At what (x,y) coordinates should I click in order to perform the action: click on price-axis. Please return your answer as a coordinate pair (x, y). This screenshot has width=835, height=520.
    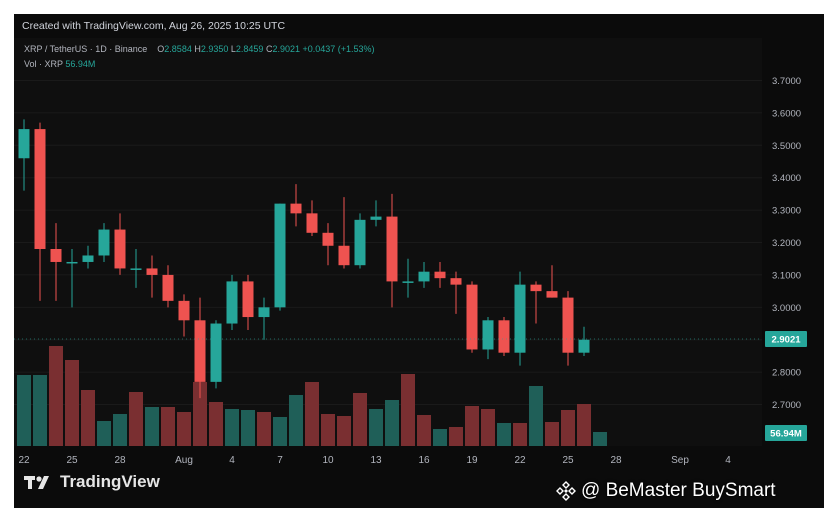
    Looking at the image, I should click on (793, 256).